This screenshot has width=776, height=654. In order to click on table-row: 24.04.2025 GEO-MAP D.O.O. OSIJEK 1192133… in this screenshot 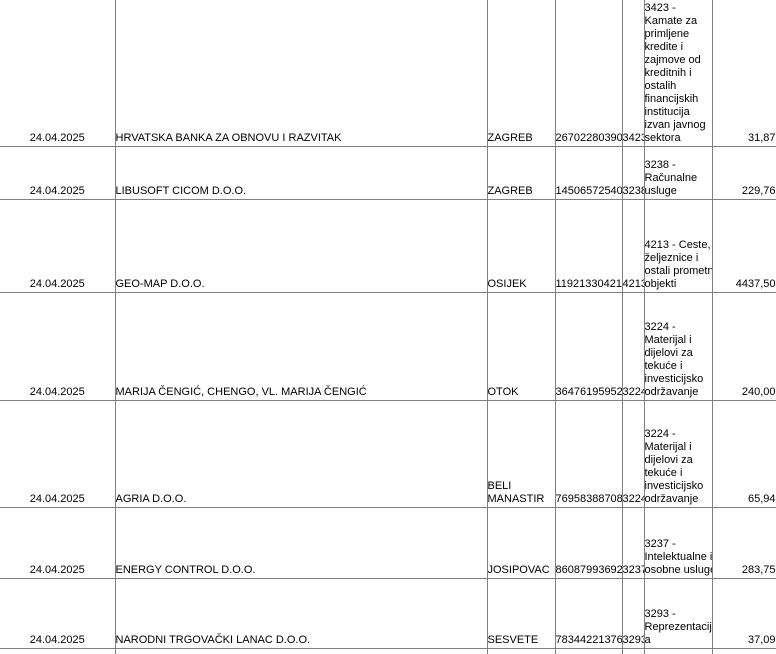, I will do `click(388, 246)`.